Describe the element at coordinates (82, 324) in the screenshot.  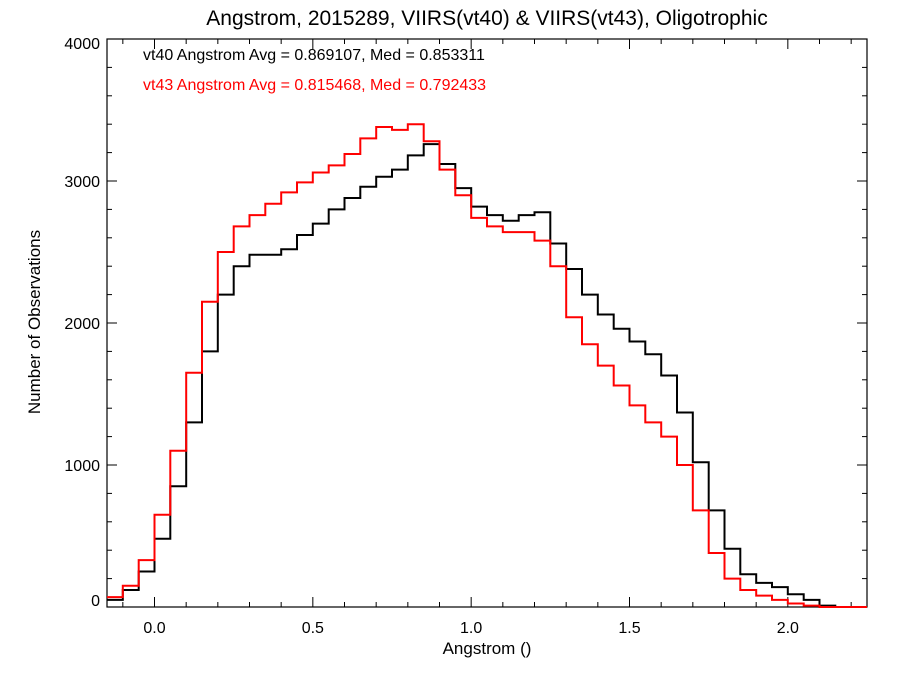
I see `y-tick-label: 2000` at that location.